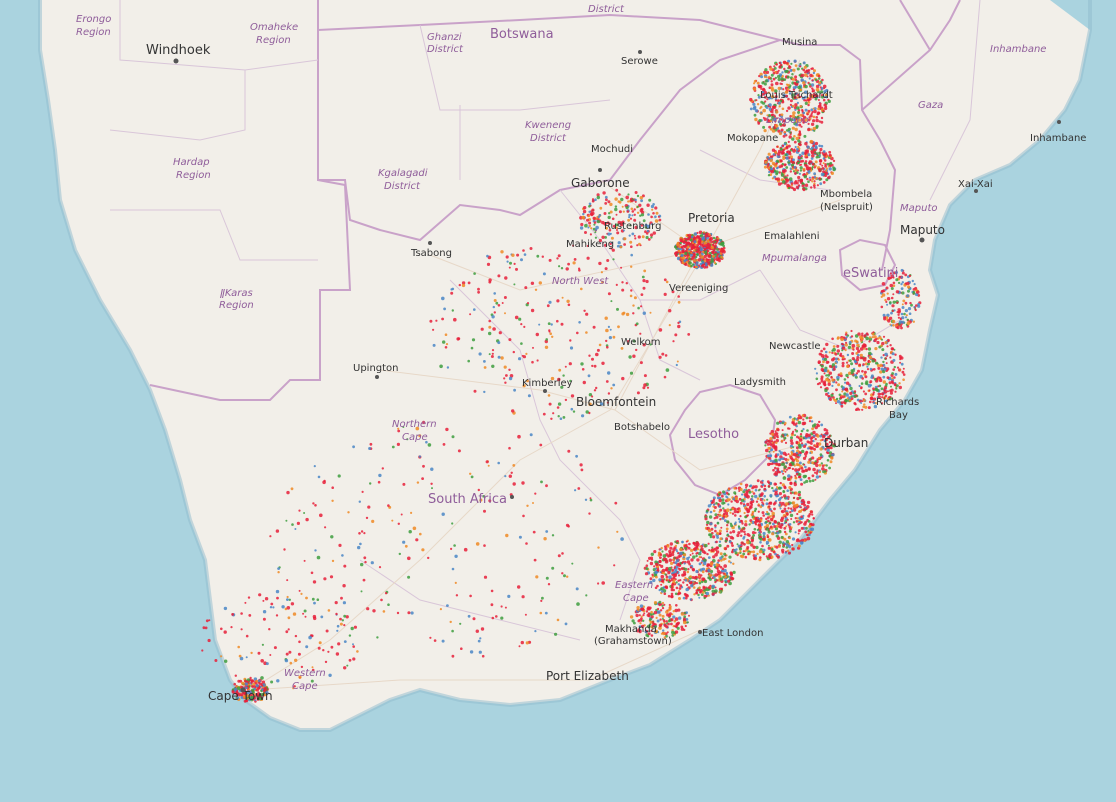 Image resolution: width=1116 pixels, height=802 pixels. Describe the element at coordinates (791, 236) in the screenshot. I see `city-label-emalahleni: Emalahleni` at that location.